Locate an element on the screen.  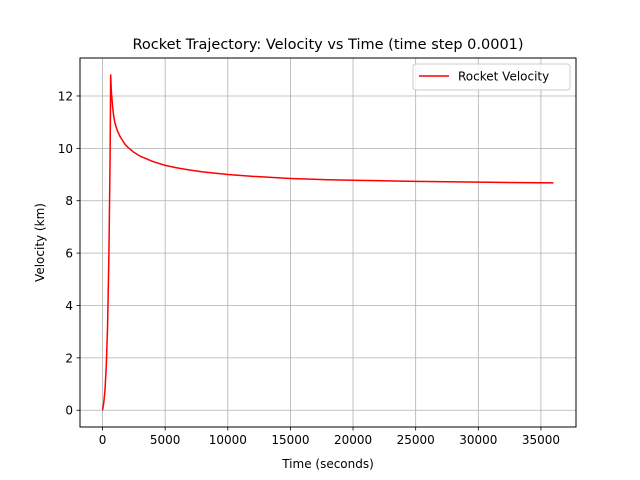
x-tick-label: 10000 is located at coordinates (228, 440).